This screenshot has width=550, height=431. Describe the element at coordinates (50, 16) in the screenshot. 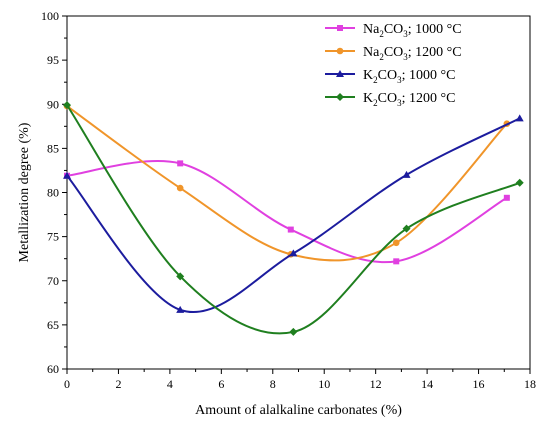

I see `y-tick-label: 100` at that location.